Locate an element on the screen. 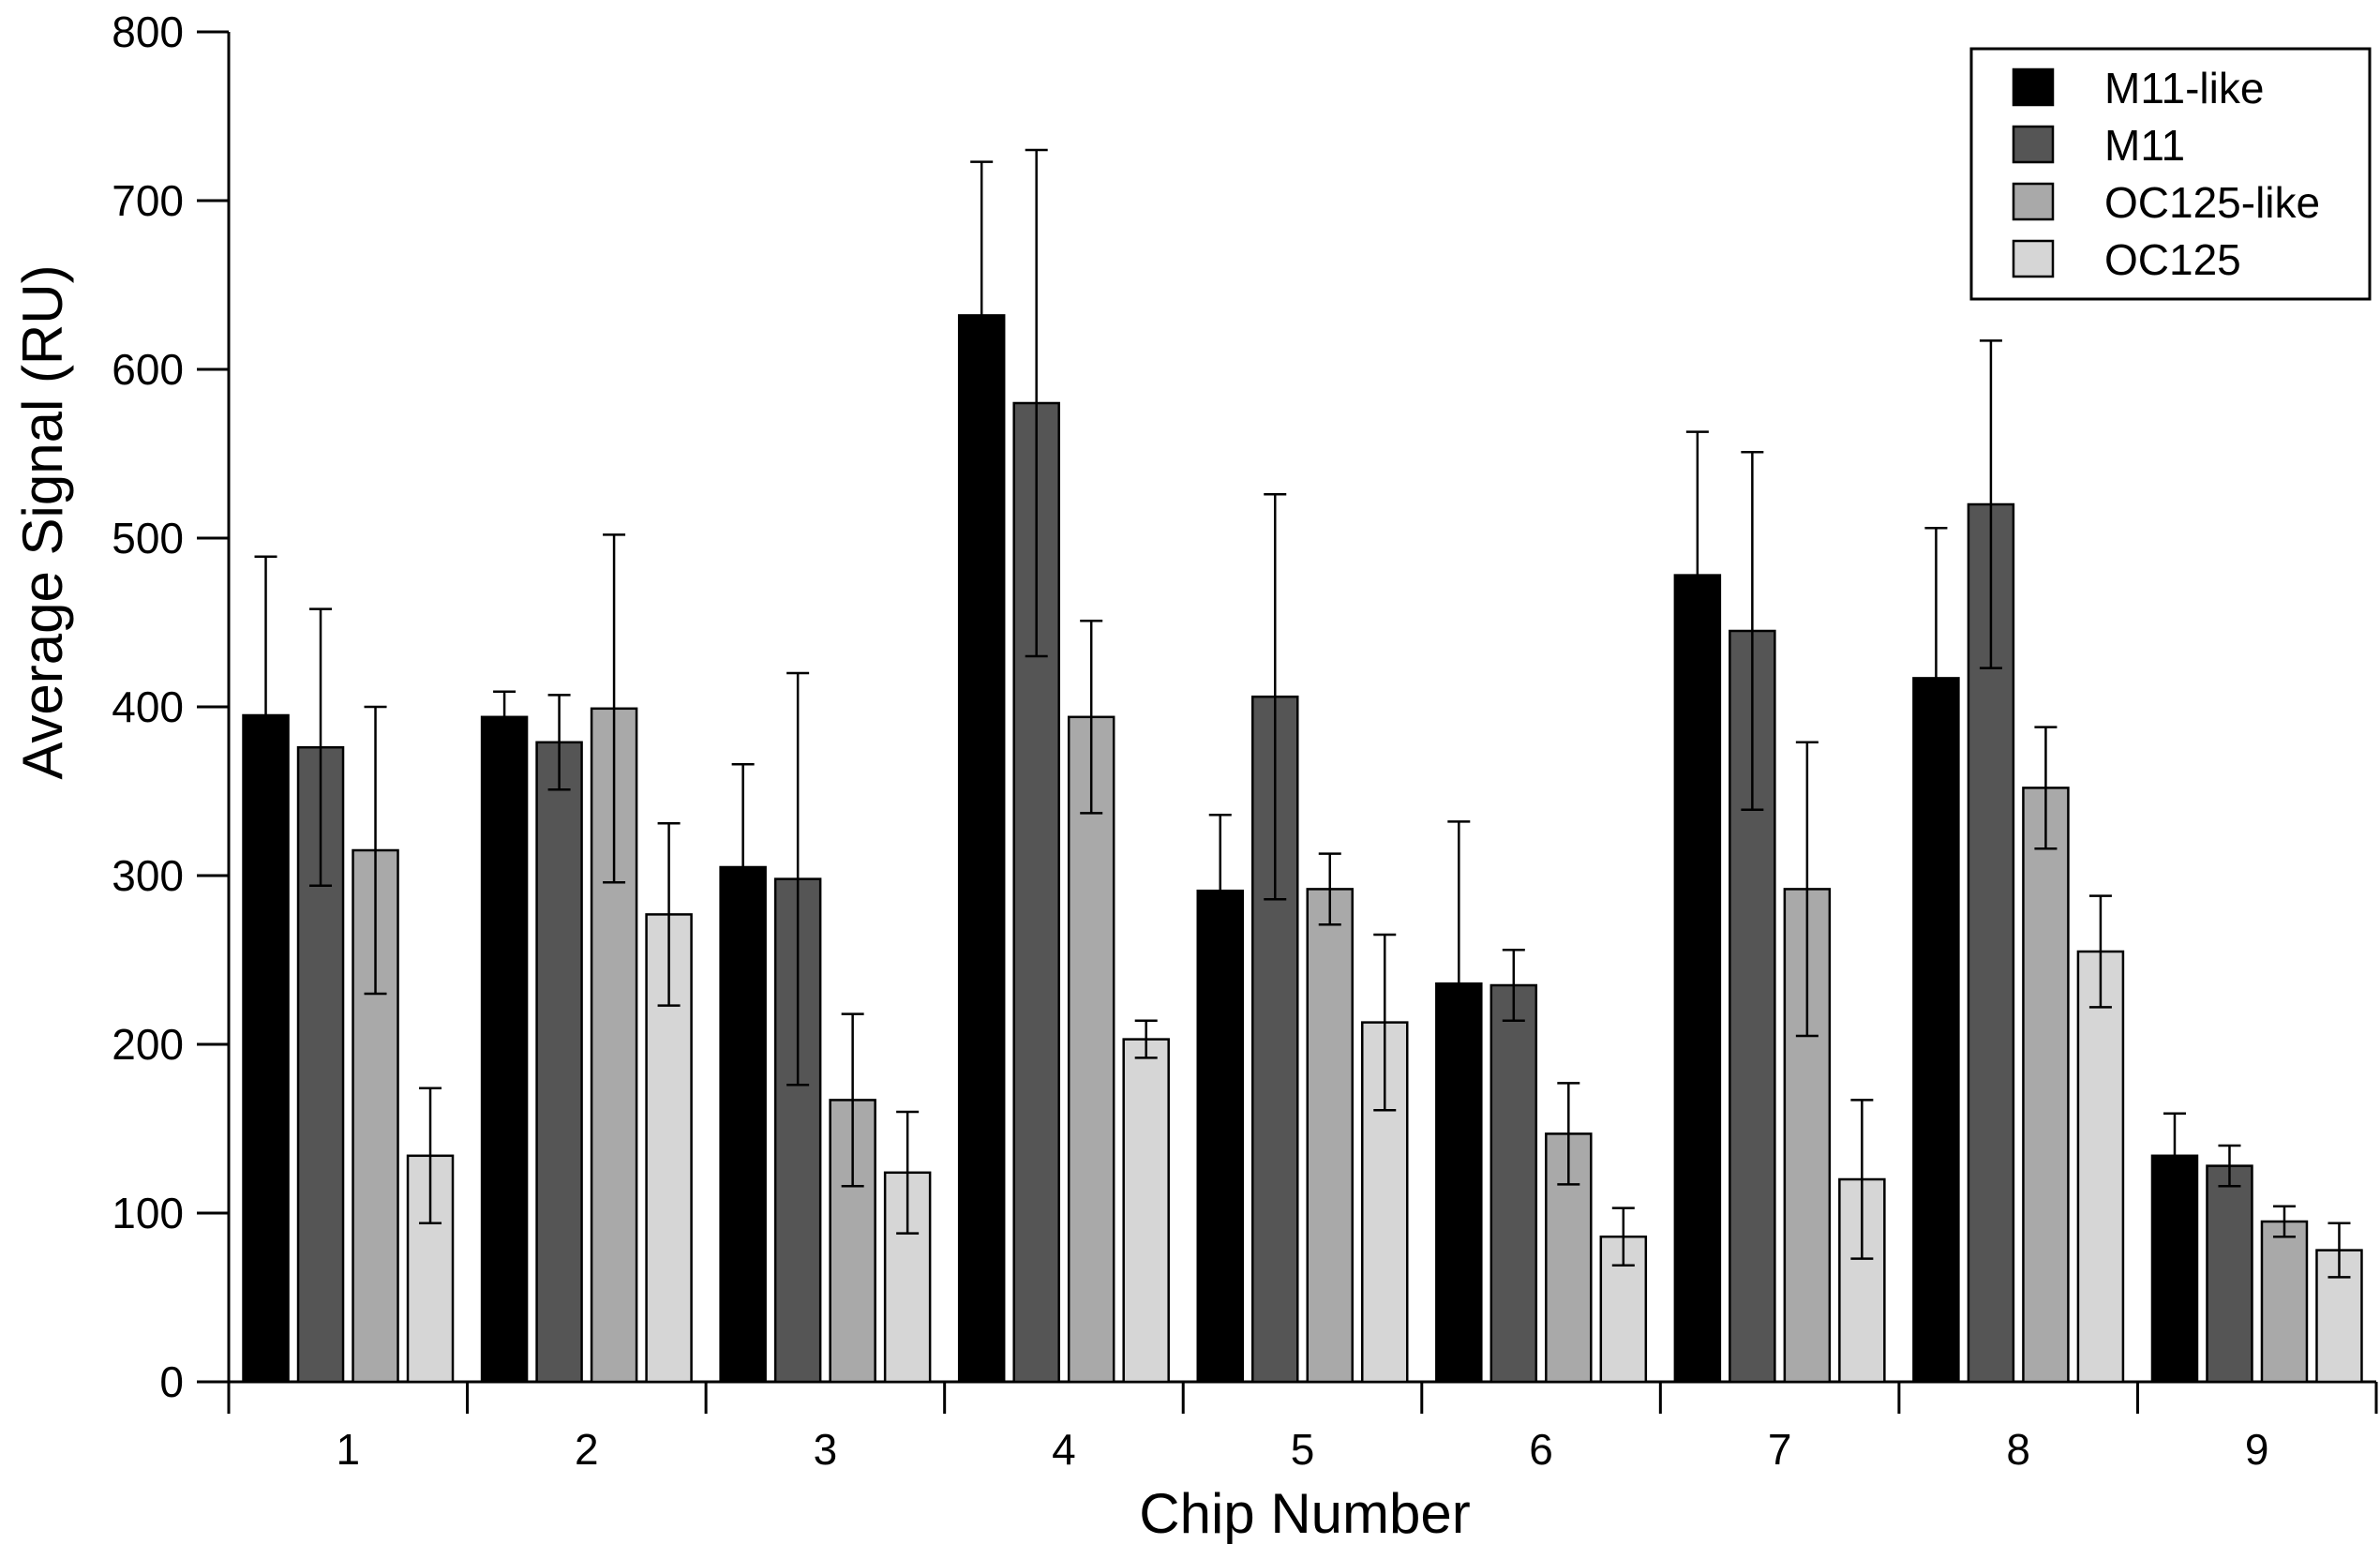  y-axis-title: Average Signal (RU) is located at coordinates (42, 521).